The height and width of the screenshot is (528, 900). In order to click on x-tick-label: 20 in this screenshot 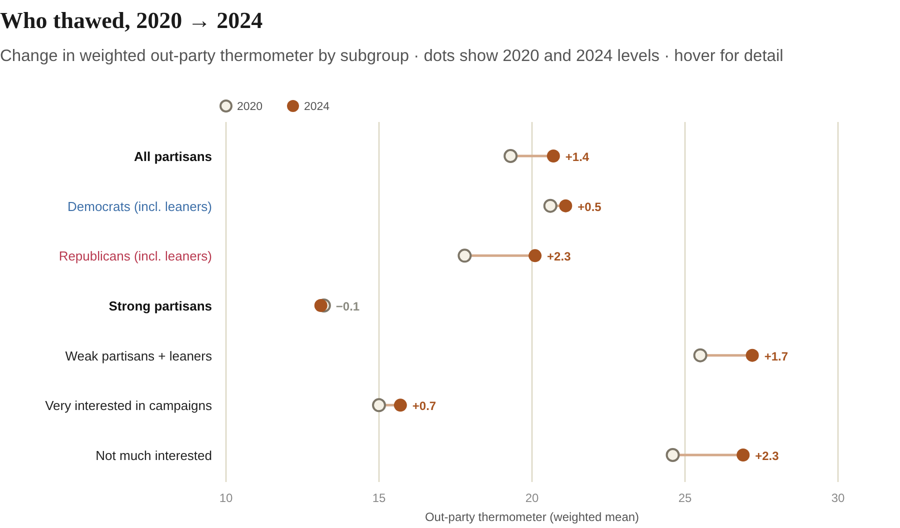, I will do `click(532, 498)`.